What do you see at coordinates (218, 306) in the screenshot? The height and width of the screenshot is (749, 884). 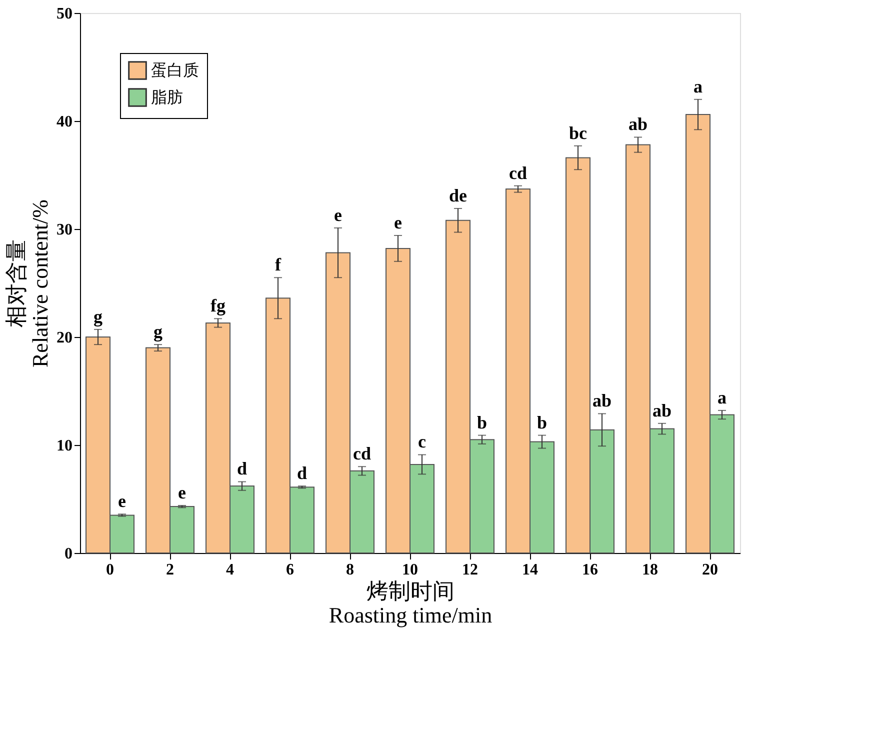 I see `annotation: fg` at bounding box center [218, 306].